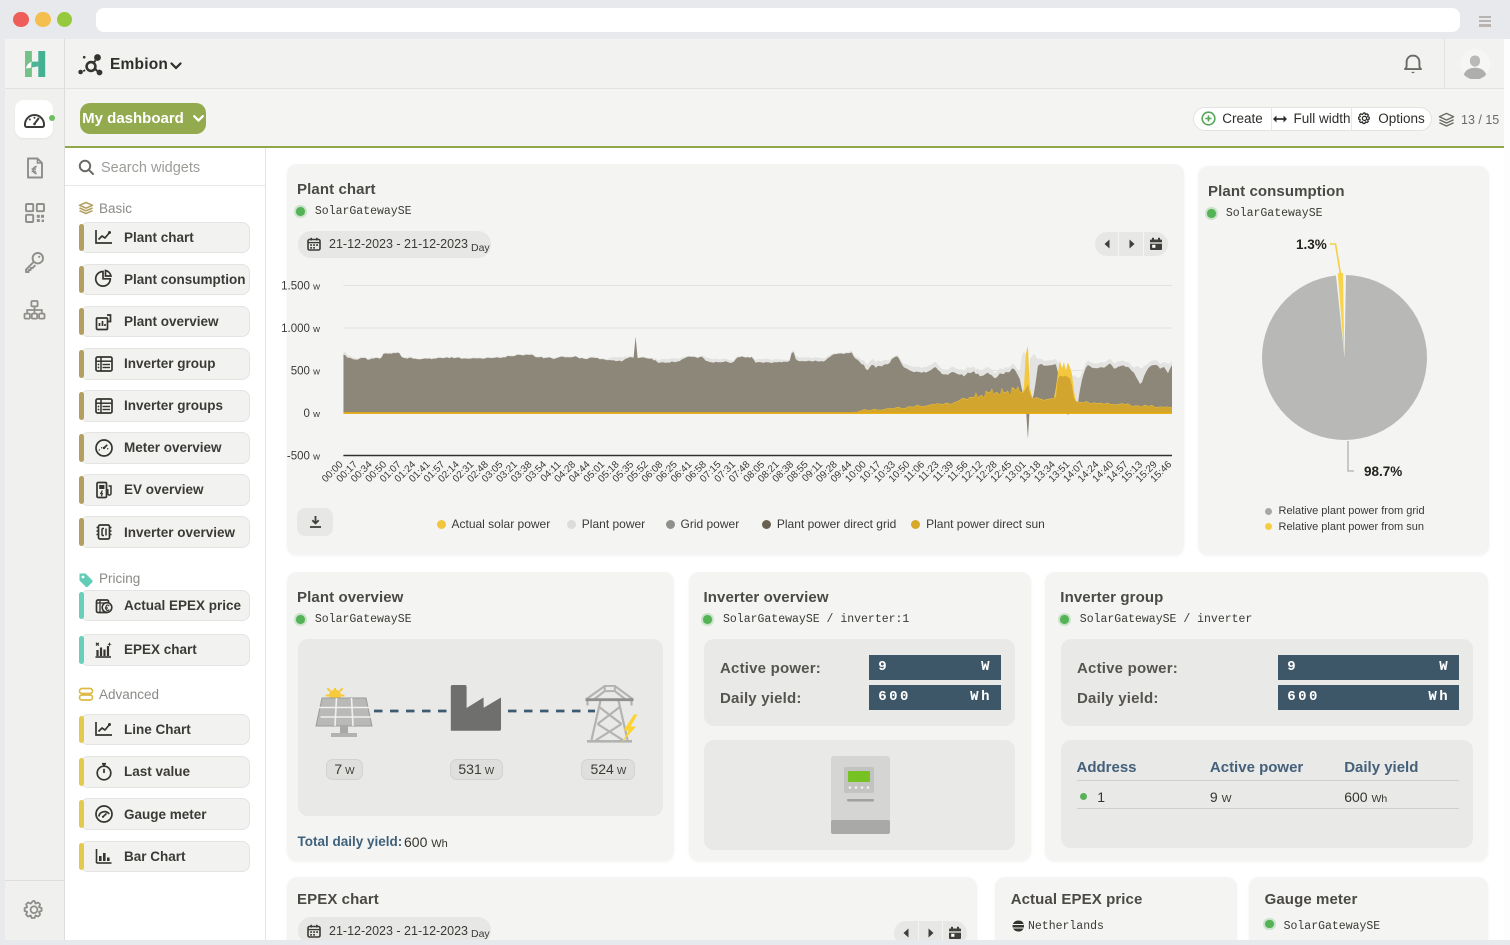 The width and height of the screenshot is (1510, 945). Describe the element at coordinates (1311, 244) in the screenshot. I see `svg-text: 1.3%` at that location.